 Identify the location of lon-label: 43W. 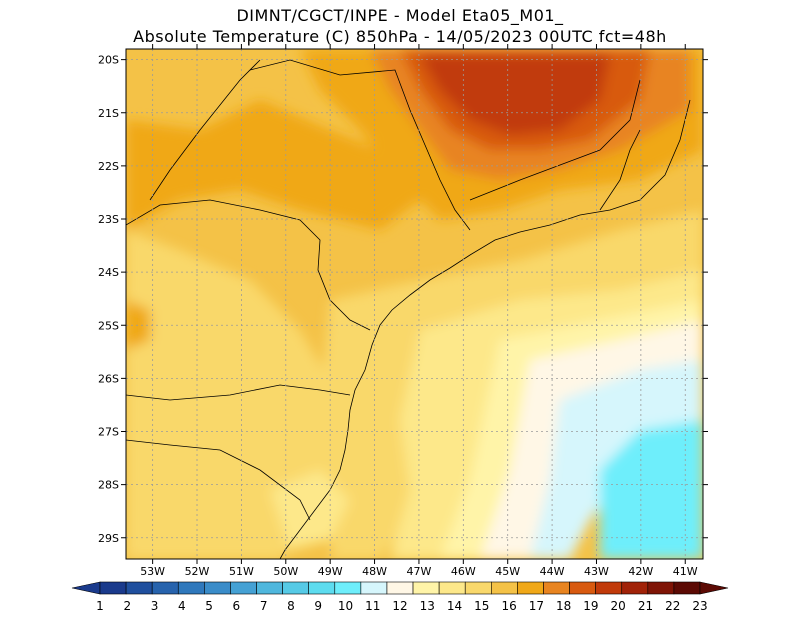
(596, 571).